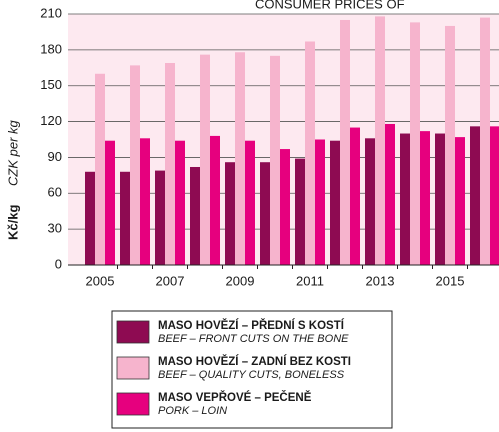  Describe the element at coordinates (55, 156) in the screenshot. I see `y-tick-label: 90` at that location.